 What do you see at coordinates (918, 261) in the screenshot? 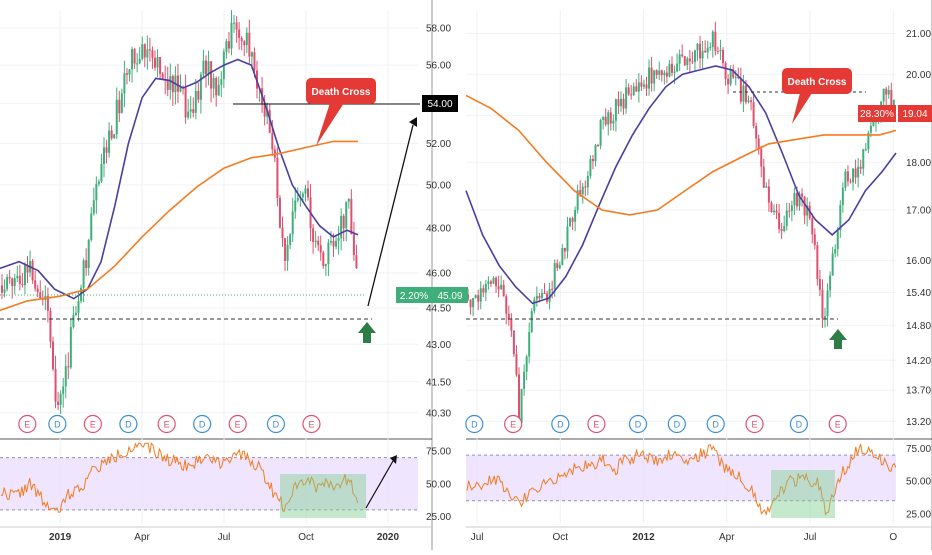
I see `y-tick-label: 16.00` at bounding box center [918, 261].